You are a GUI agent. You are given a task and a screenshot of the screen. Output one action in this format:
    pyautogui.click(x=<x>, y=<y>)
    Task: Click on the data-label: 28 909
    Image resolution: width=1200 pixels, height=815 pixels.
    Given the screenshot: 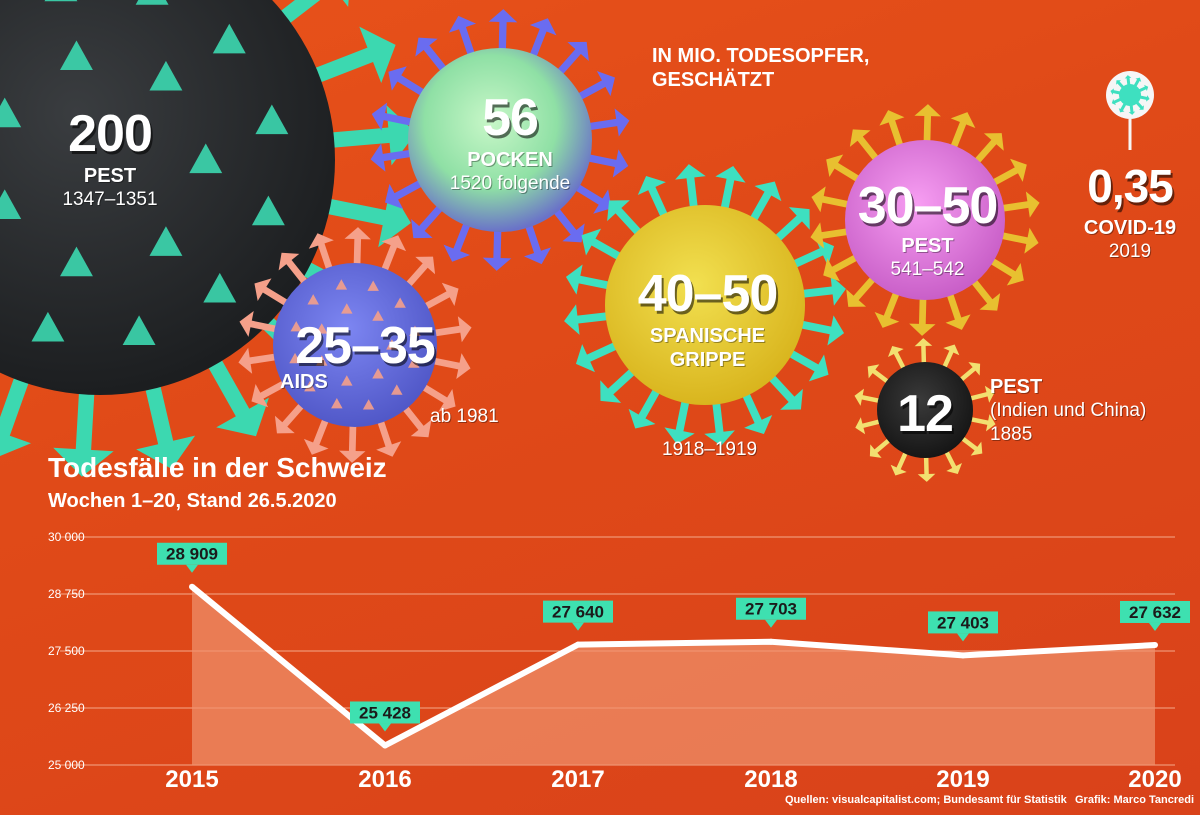 What is the action you would take?
    pyautogui.click(x=192, y=557)
    